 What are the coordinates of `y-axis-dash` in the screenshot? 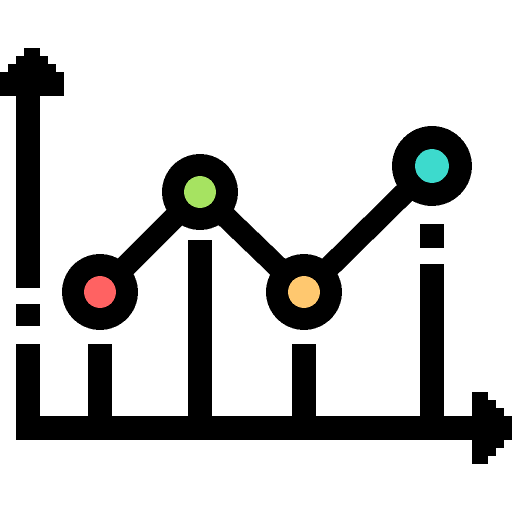 It's located at (28, 315).